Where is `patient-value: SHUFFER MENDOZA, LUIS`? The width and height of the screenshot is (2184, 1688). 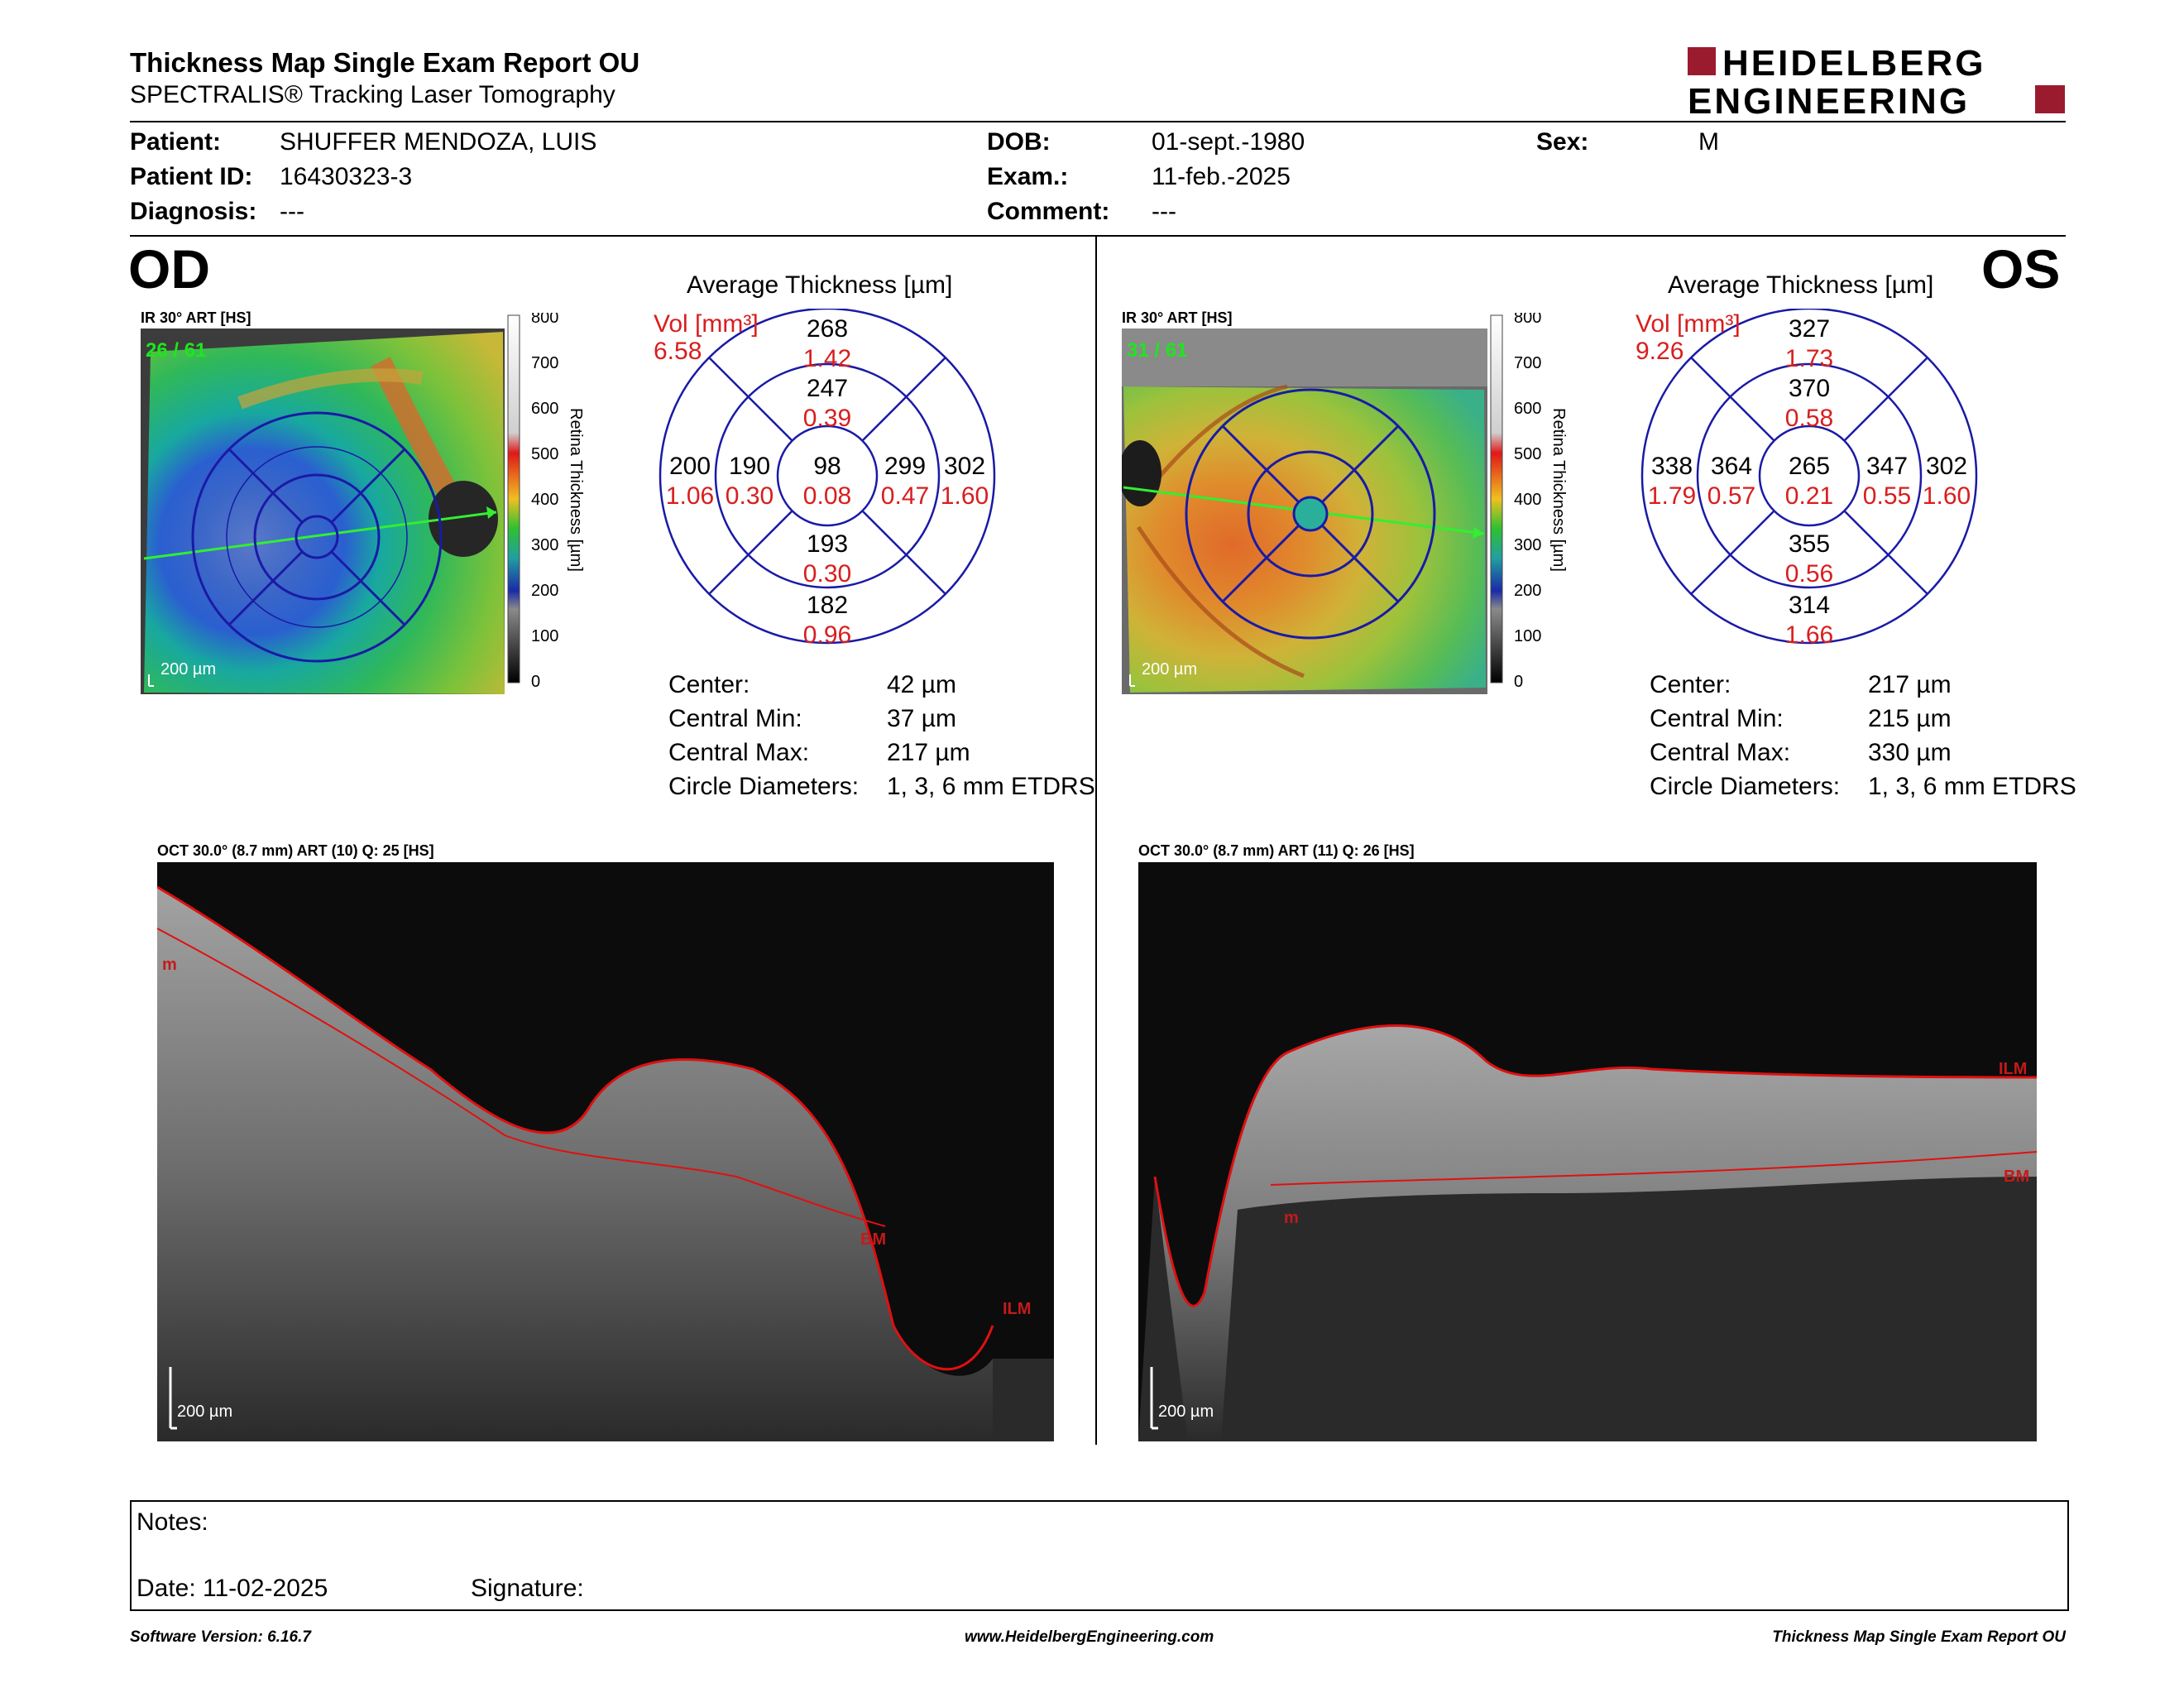 patient-value: SHUFFER MENDOZA, LUIS is located at coordinates (438, 142).